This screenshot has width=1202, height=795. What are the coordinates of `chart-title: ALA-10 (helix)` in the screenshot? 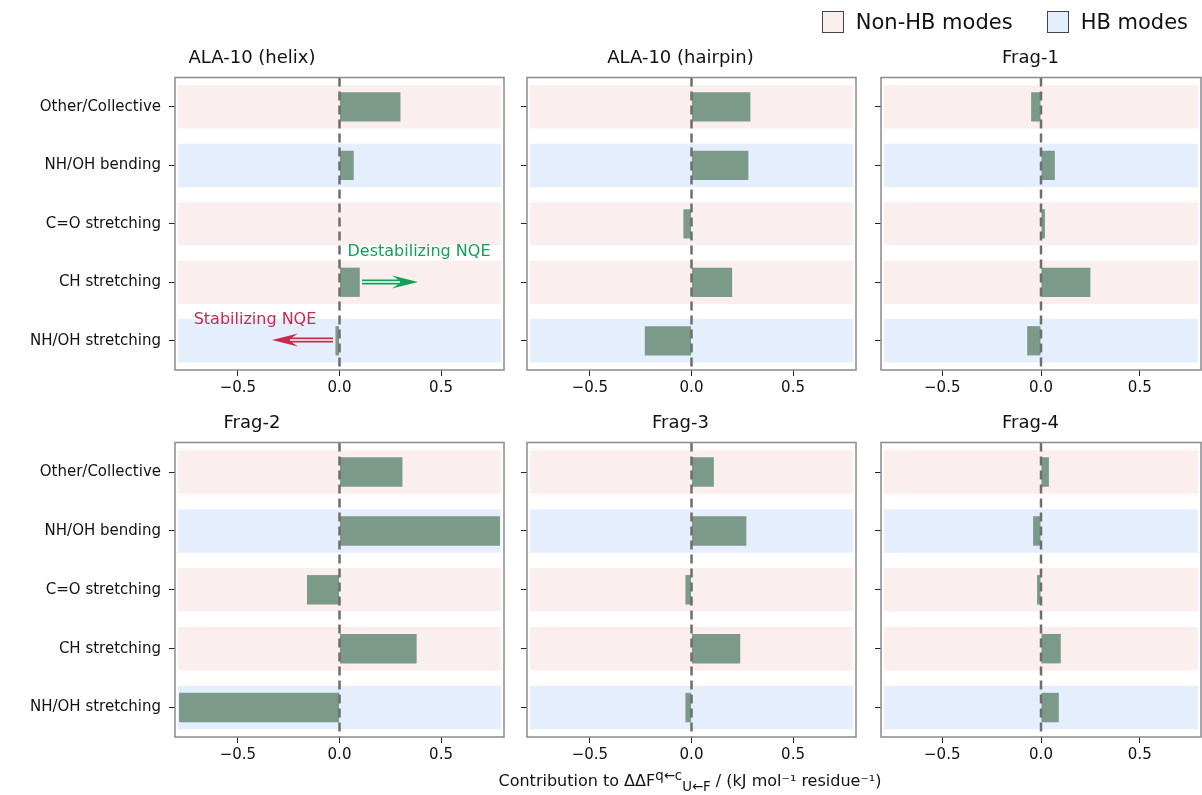 It's located at (252, 57).